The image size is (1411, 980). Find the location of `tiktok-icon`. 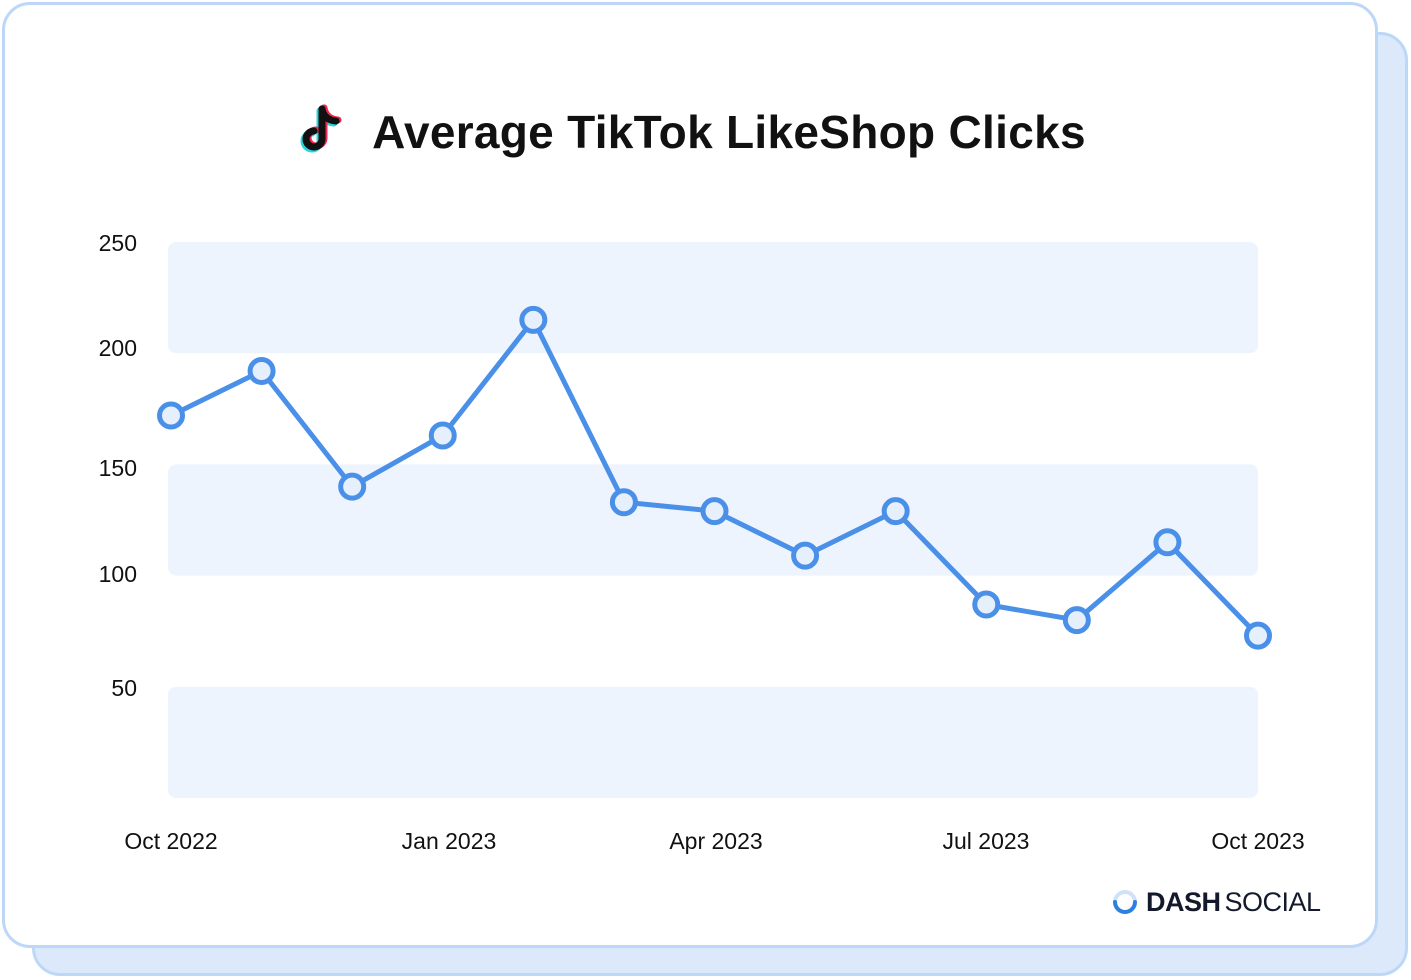

tiktok-icon is located at coordinates (321, 128).